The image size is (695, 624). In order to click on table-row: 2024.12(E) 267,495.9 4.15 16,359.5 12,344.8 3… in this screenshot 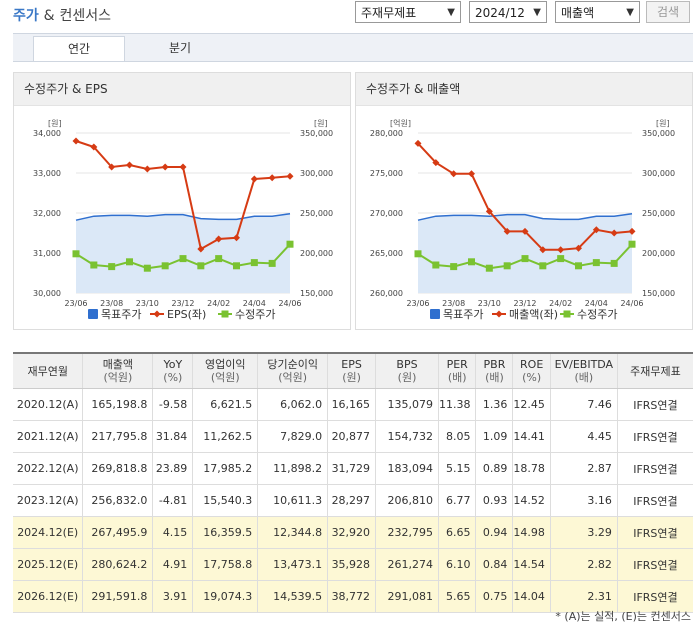, I will do `click(353, 532)`.